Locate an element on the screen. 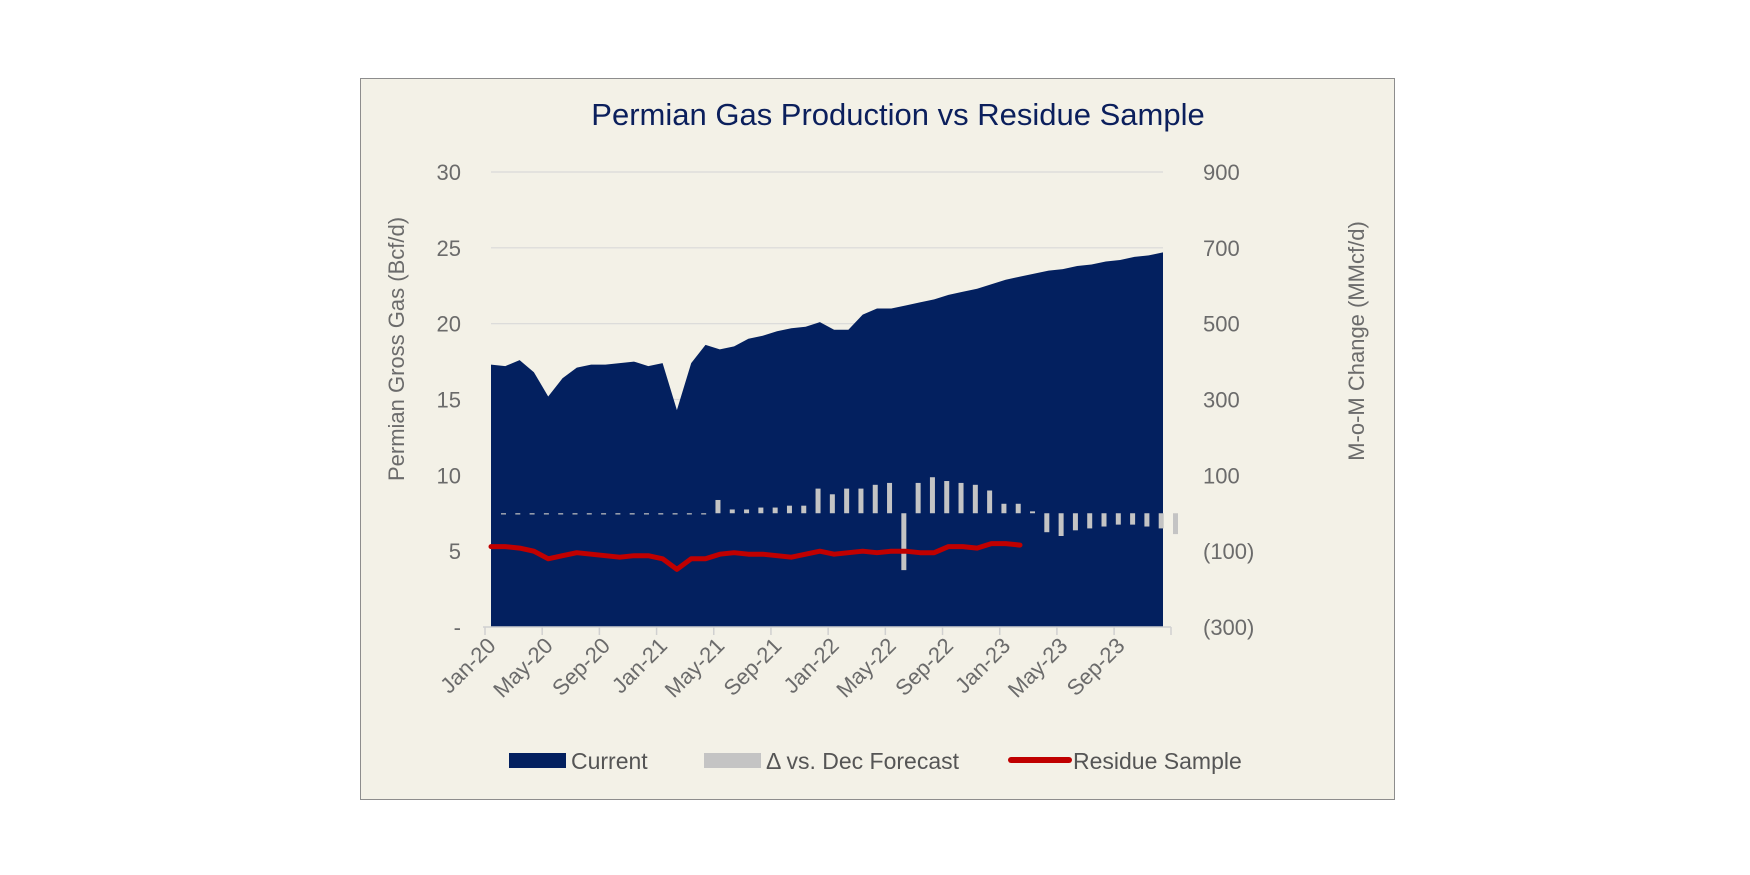  right-axis-tick-labels: (300) (100) 100 300 500 700 900 is located at coordinates (1228, 400).